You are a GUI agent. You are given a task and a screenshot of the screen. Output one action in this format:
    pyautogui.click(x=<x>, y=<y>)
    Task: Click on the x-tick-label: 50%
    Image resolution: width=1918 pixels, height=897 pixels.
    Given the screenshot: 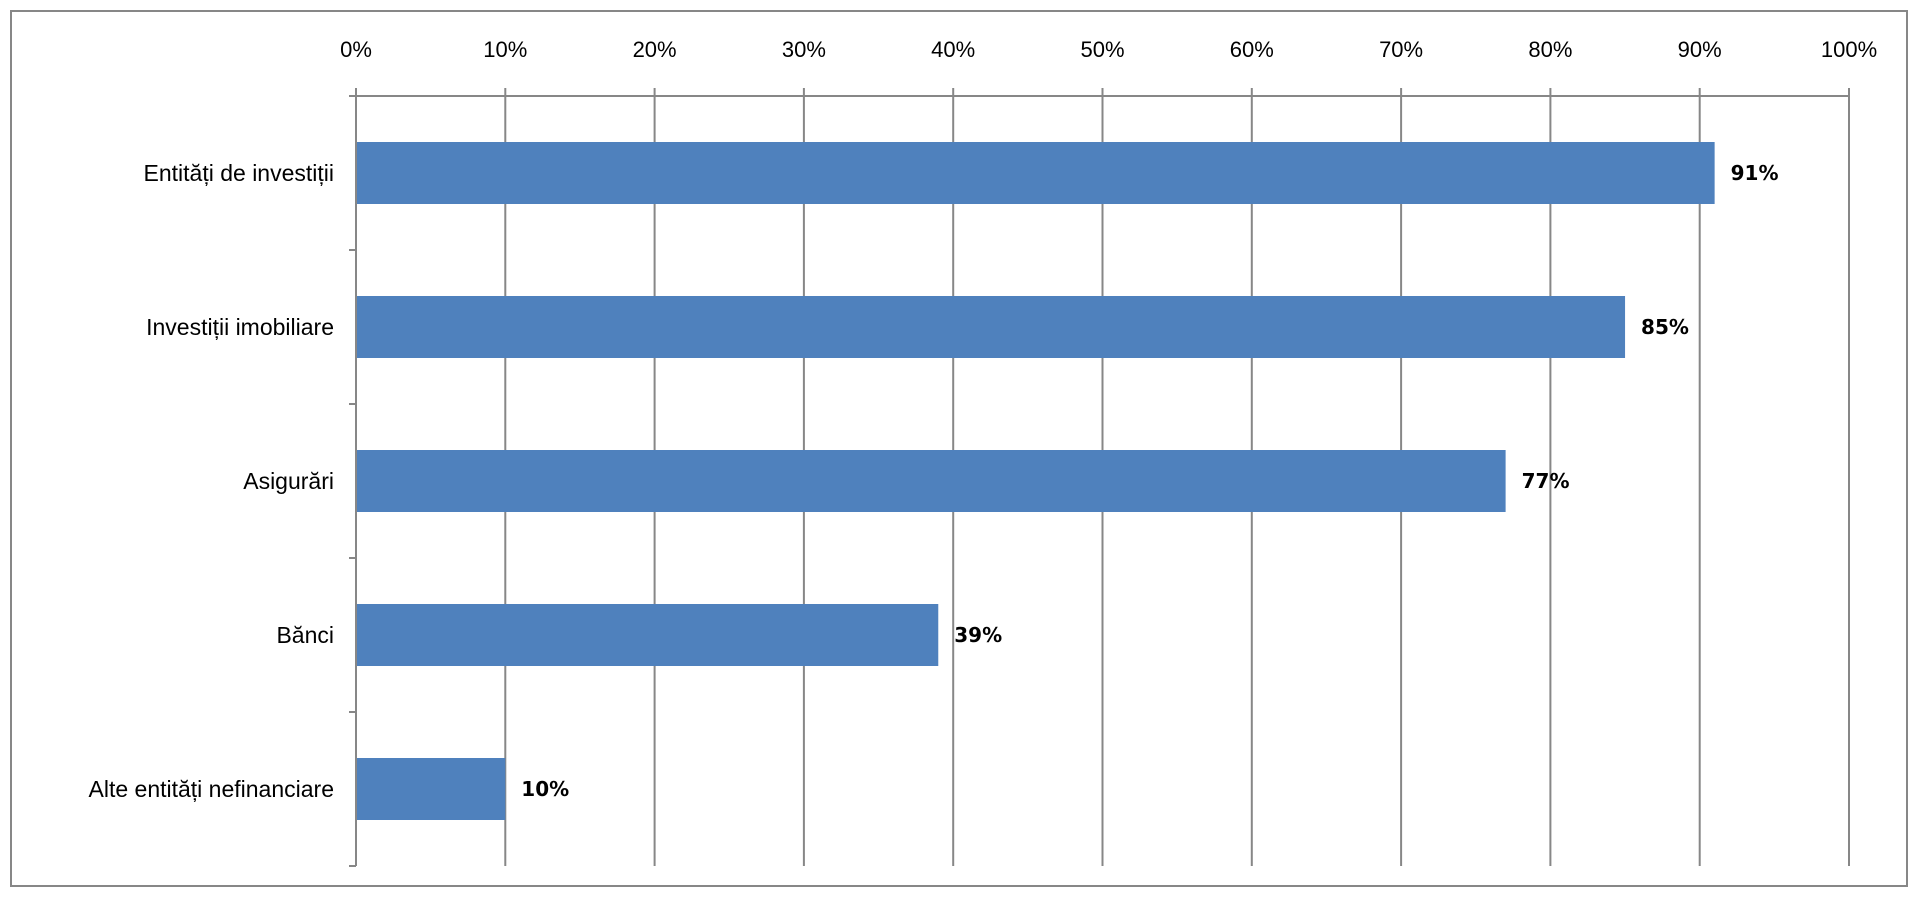 What is the action you would take?
    pyautogui.click(x=1102, y=49)
    